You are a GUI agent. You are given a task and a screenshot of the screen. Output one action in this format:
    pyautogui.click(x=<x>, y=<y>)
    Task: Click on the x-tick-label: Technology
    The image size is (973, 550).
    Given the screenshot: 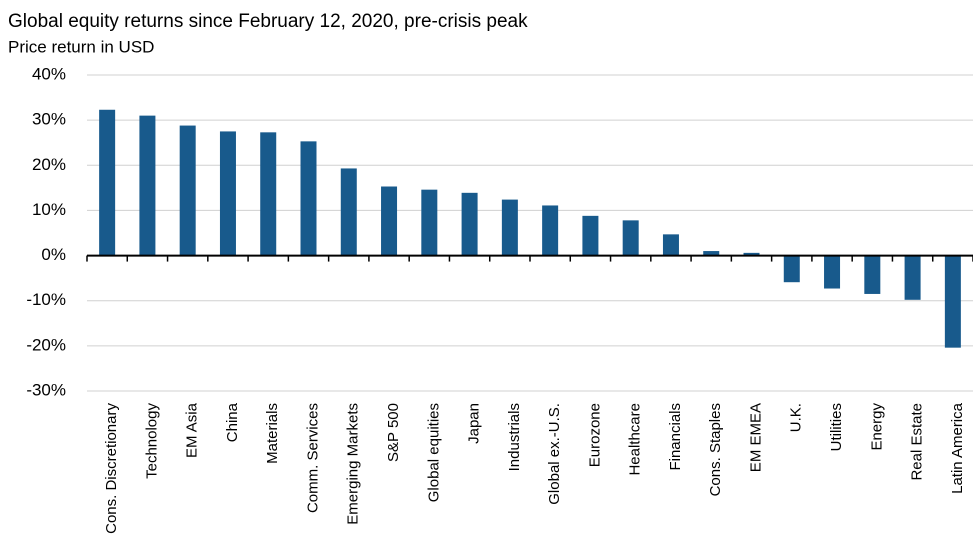 What is the action you would take?
    pyautogui.click(x=151, y=441)
    